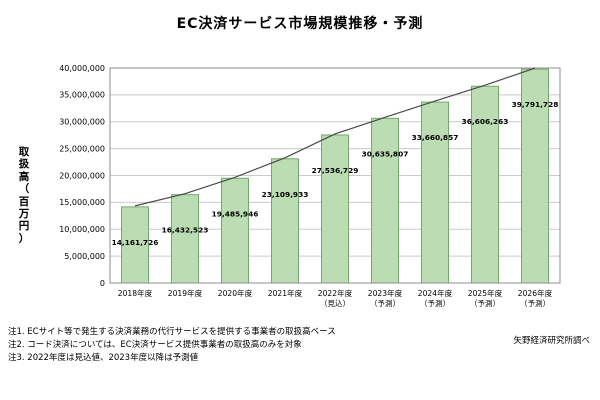 This screenshot has width=600, height=400. I want to click on svg-text: 25,000,000, so click(82, 148).